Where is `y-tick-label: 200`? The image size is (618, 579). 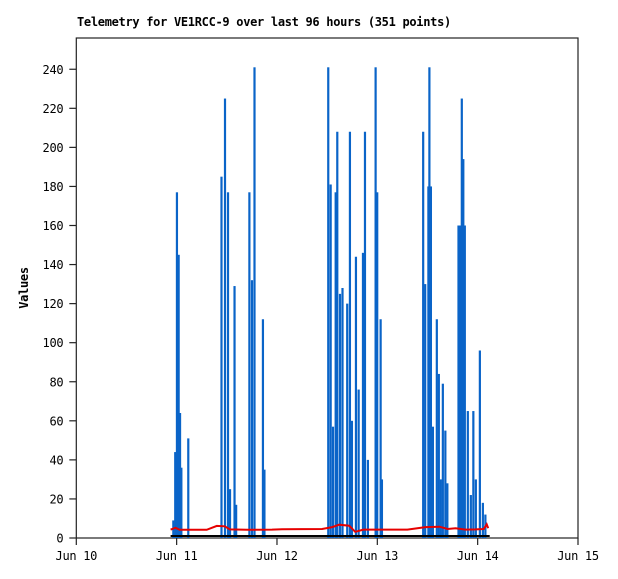
y-tick-label: 200 is located at coordinates (53, 148).